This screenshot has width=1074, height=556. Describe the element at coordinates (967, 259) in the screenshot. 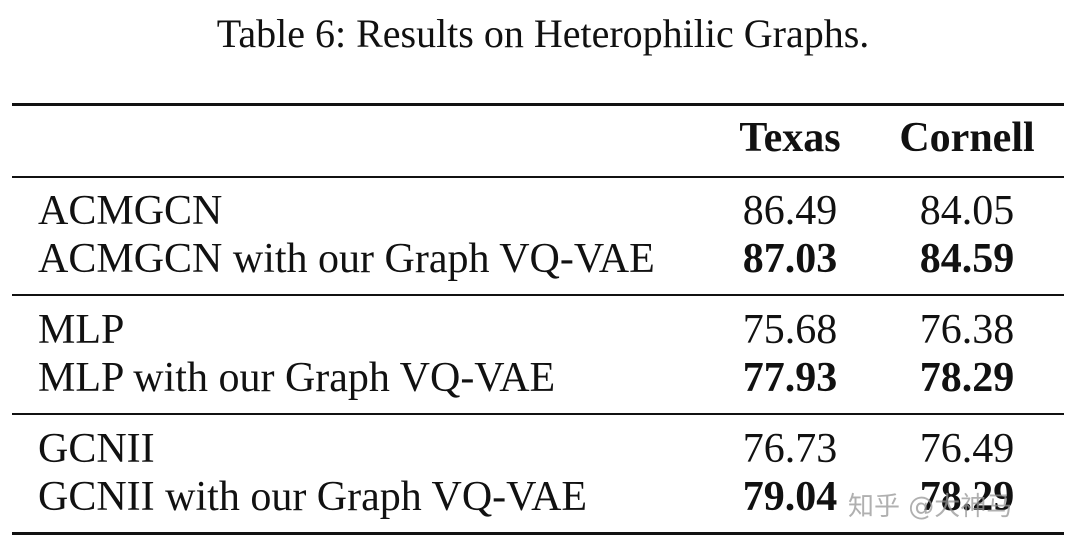

I see `cornell-value: 84.59` at that location.